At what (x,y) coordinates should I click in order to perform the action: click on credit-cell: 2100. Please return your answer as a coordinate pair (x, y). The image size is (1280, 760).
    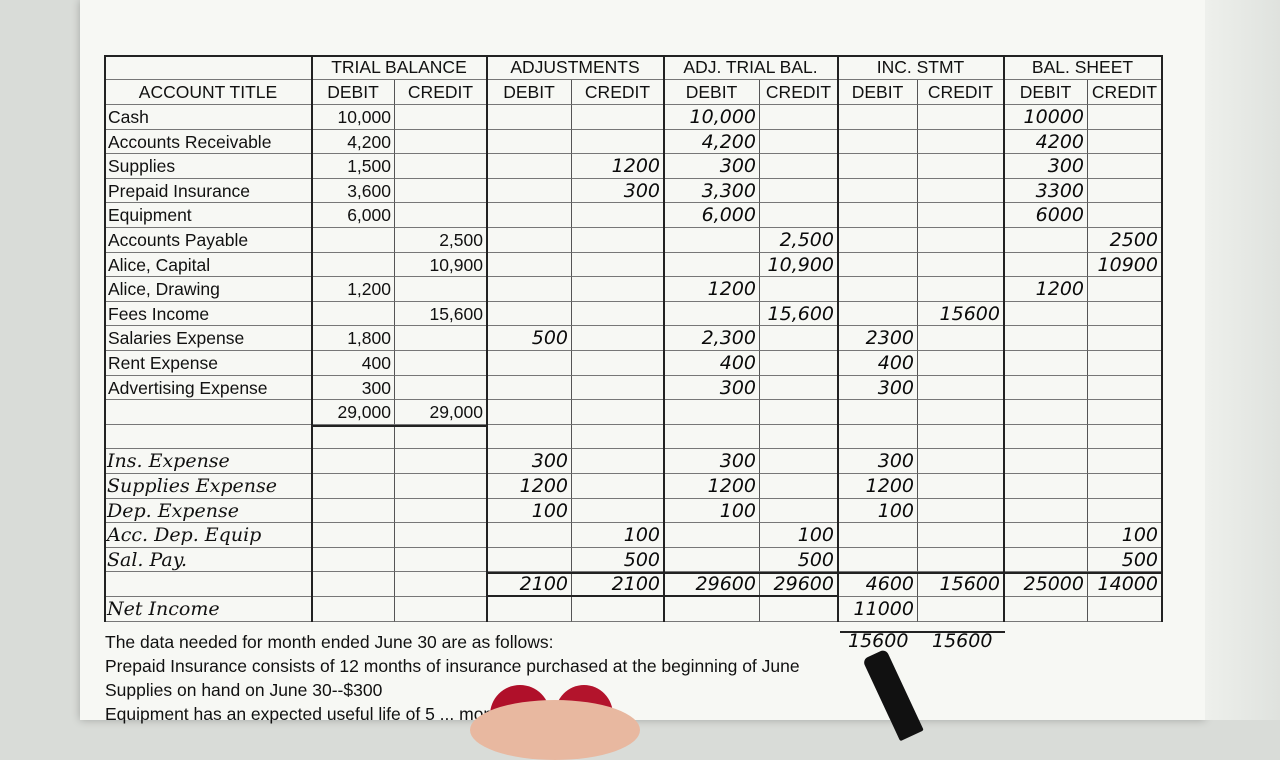
    Looking at the image, I should click on (618, 584).